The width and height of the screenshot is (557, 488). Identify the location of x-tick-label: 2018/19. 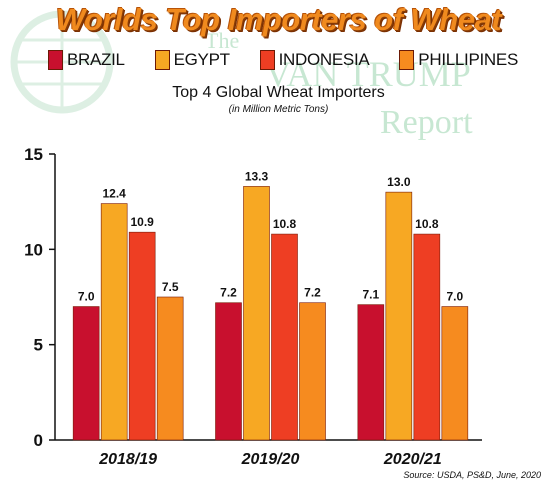
(127, 459).